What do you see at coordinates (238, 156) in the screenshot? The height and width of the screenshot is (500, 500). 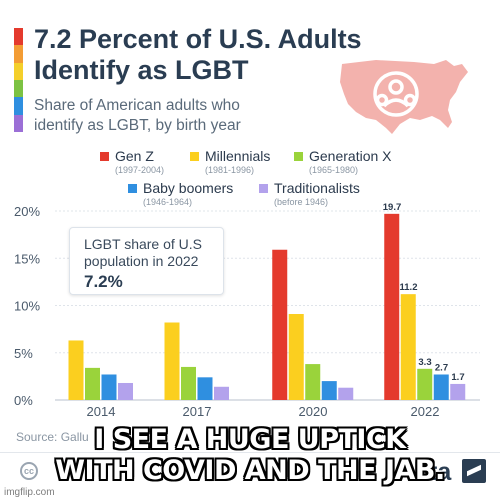 I see `legend-label: Millennials` at bounding box center [238, 156].